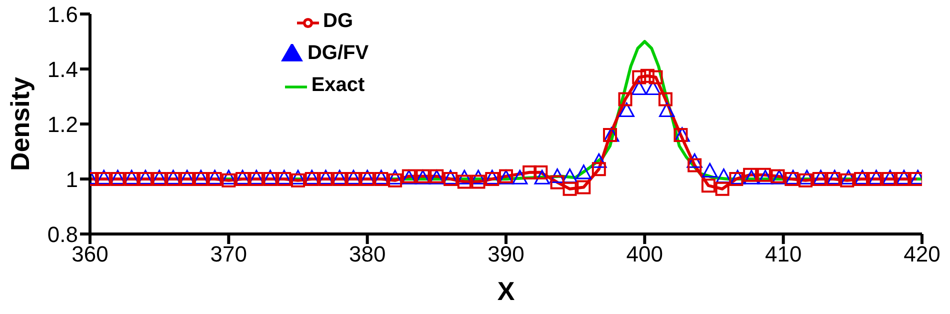 The image size is (950, 314). What do you see at coordinates (367, 254) in the screenshot?
I see `x-tick-label: 380` at bounding box center [367, 254].